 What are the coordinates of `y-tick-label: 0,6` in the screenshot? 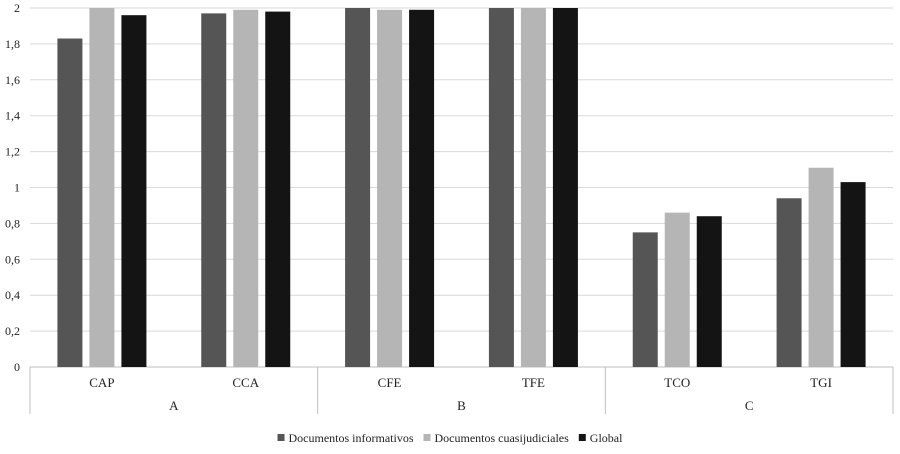 It's located at (12, 259).